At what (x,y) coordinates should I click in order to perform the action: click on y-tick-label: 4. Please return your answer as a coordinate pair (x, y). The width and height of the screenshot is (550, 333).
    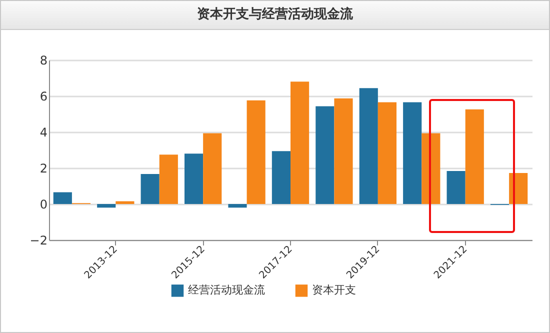
    Looking at the image, I should click on (44, 133).